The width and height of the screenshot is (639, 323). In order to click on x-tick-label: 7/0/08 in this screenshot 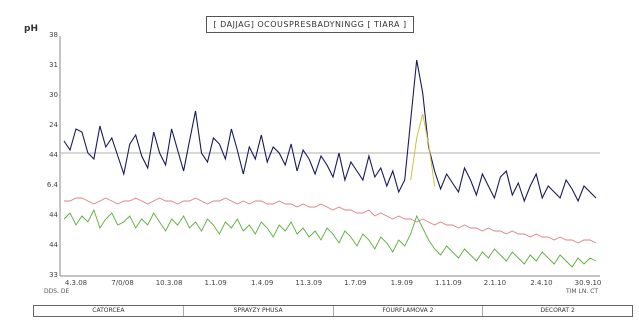, I will do `click(122, 283)`.